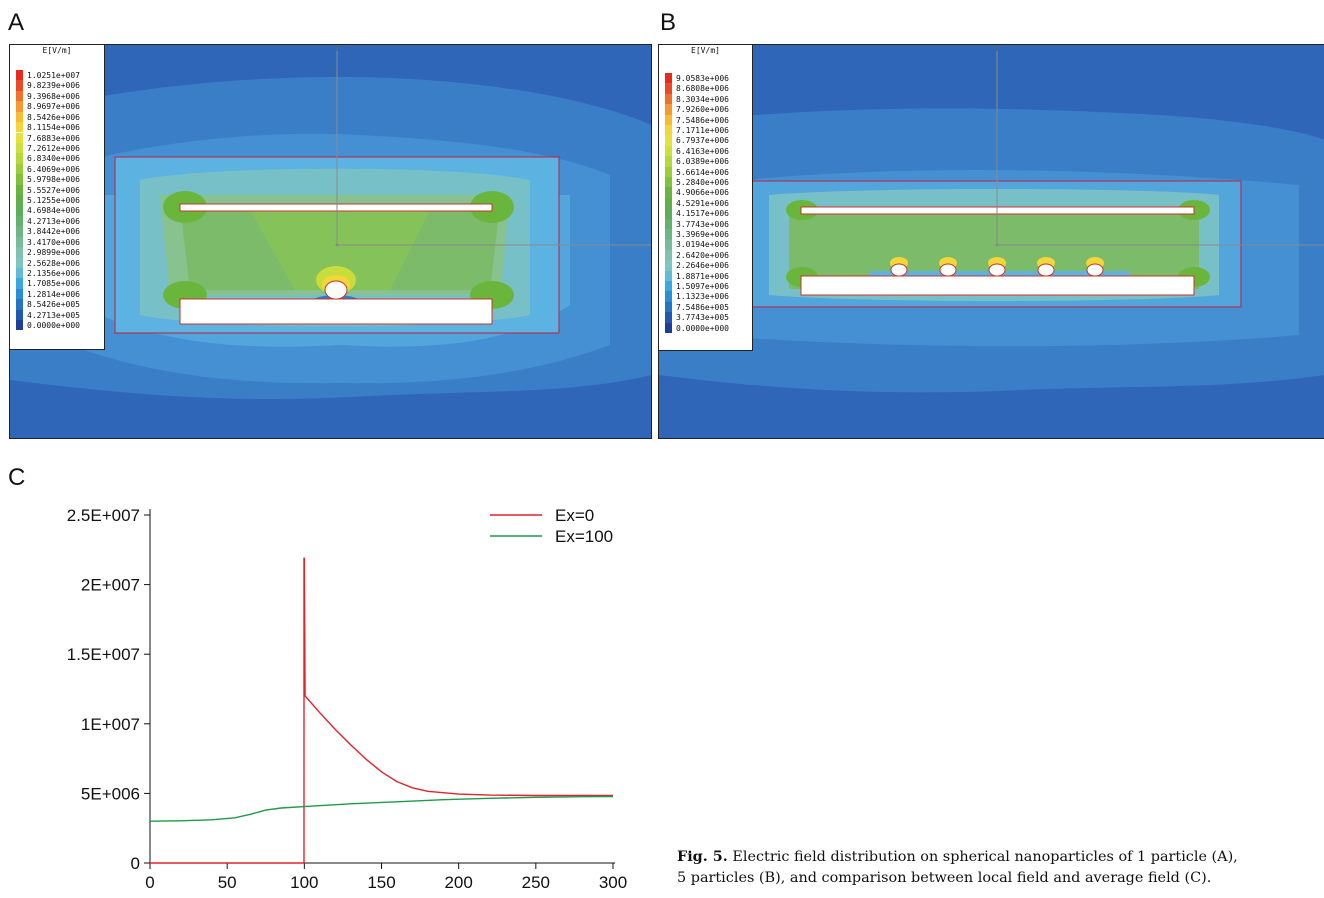 This screenshot has width=1324, height=898. What do you see at coordinates (997, 49) in the screenshot?
I see `axis-label-b: Y` at bounding box center [997, 49].